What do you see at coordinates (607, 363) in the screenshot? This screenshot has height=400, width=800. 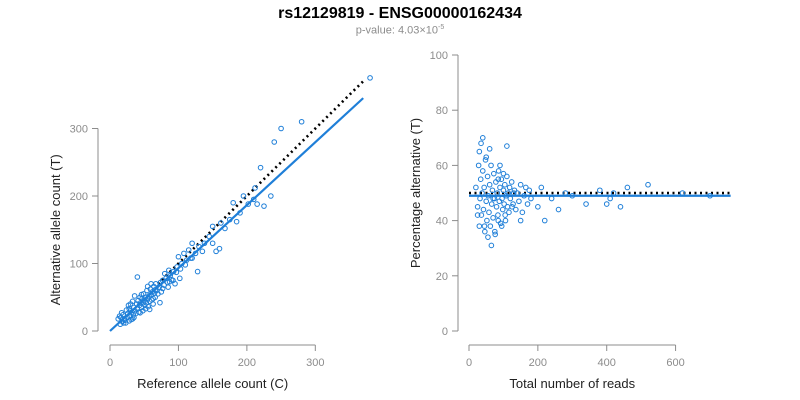 I see `x-tick-label: 400` at bounding box center [607, 363].